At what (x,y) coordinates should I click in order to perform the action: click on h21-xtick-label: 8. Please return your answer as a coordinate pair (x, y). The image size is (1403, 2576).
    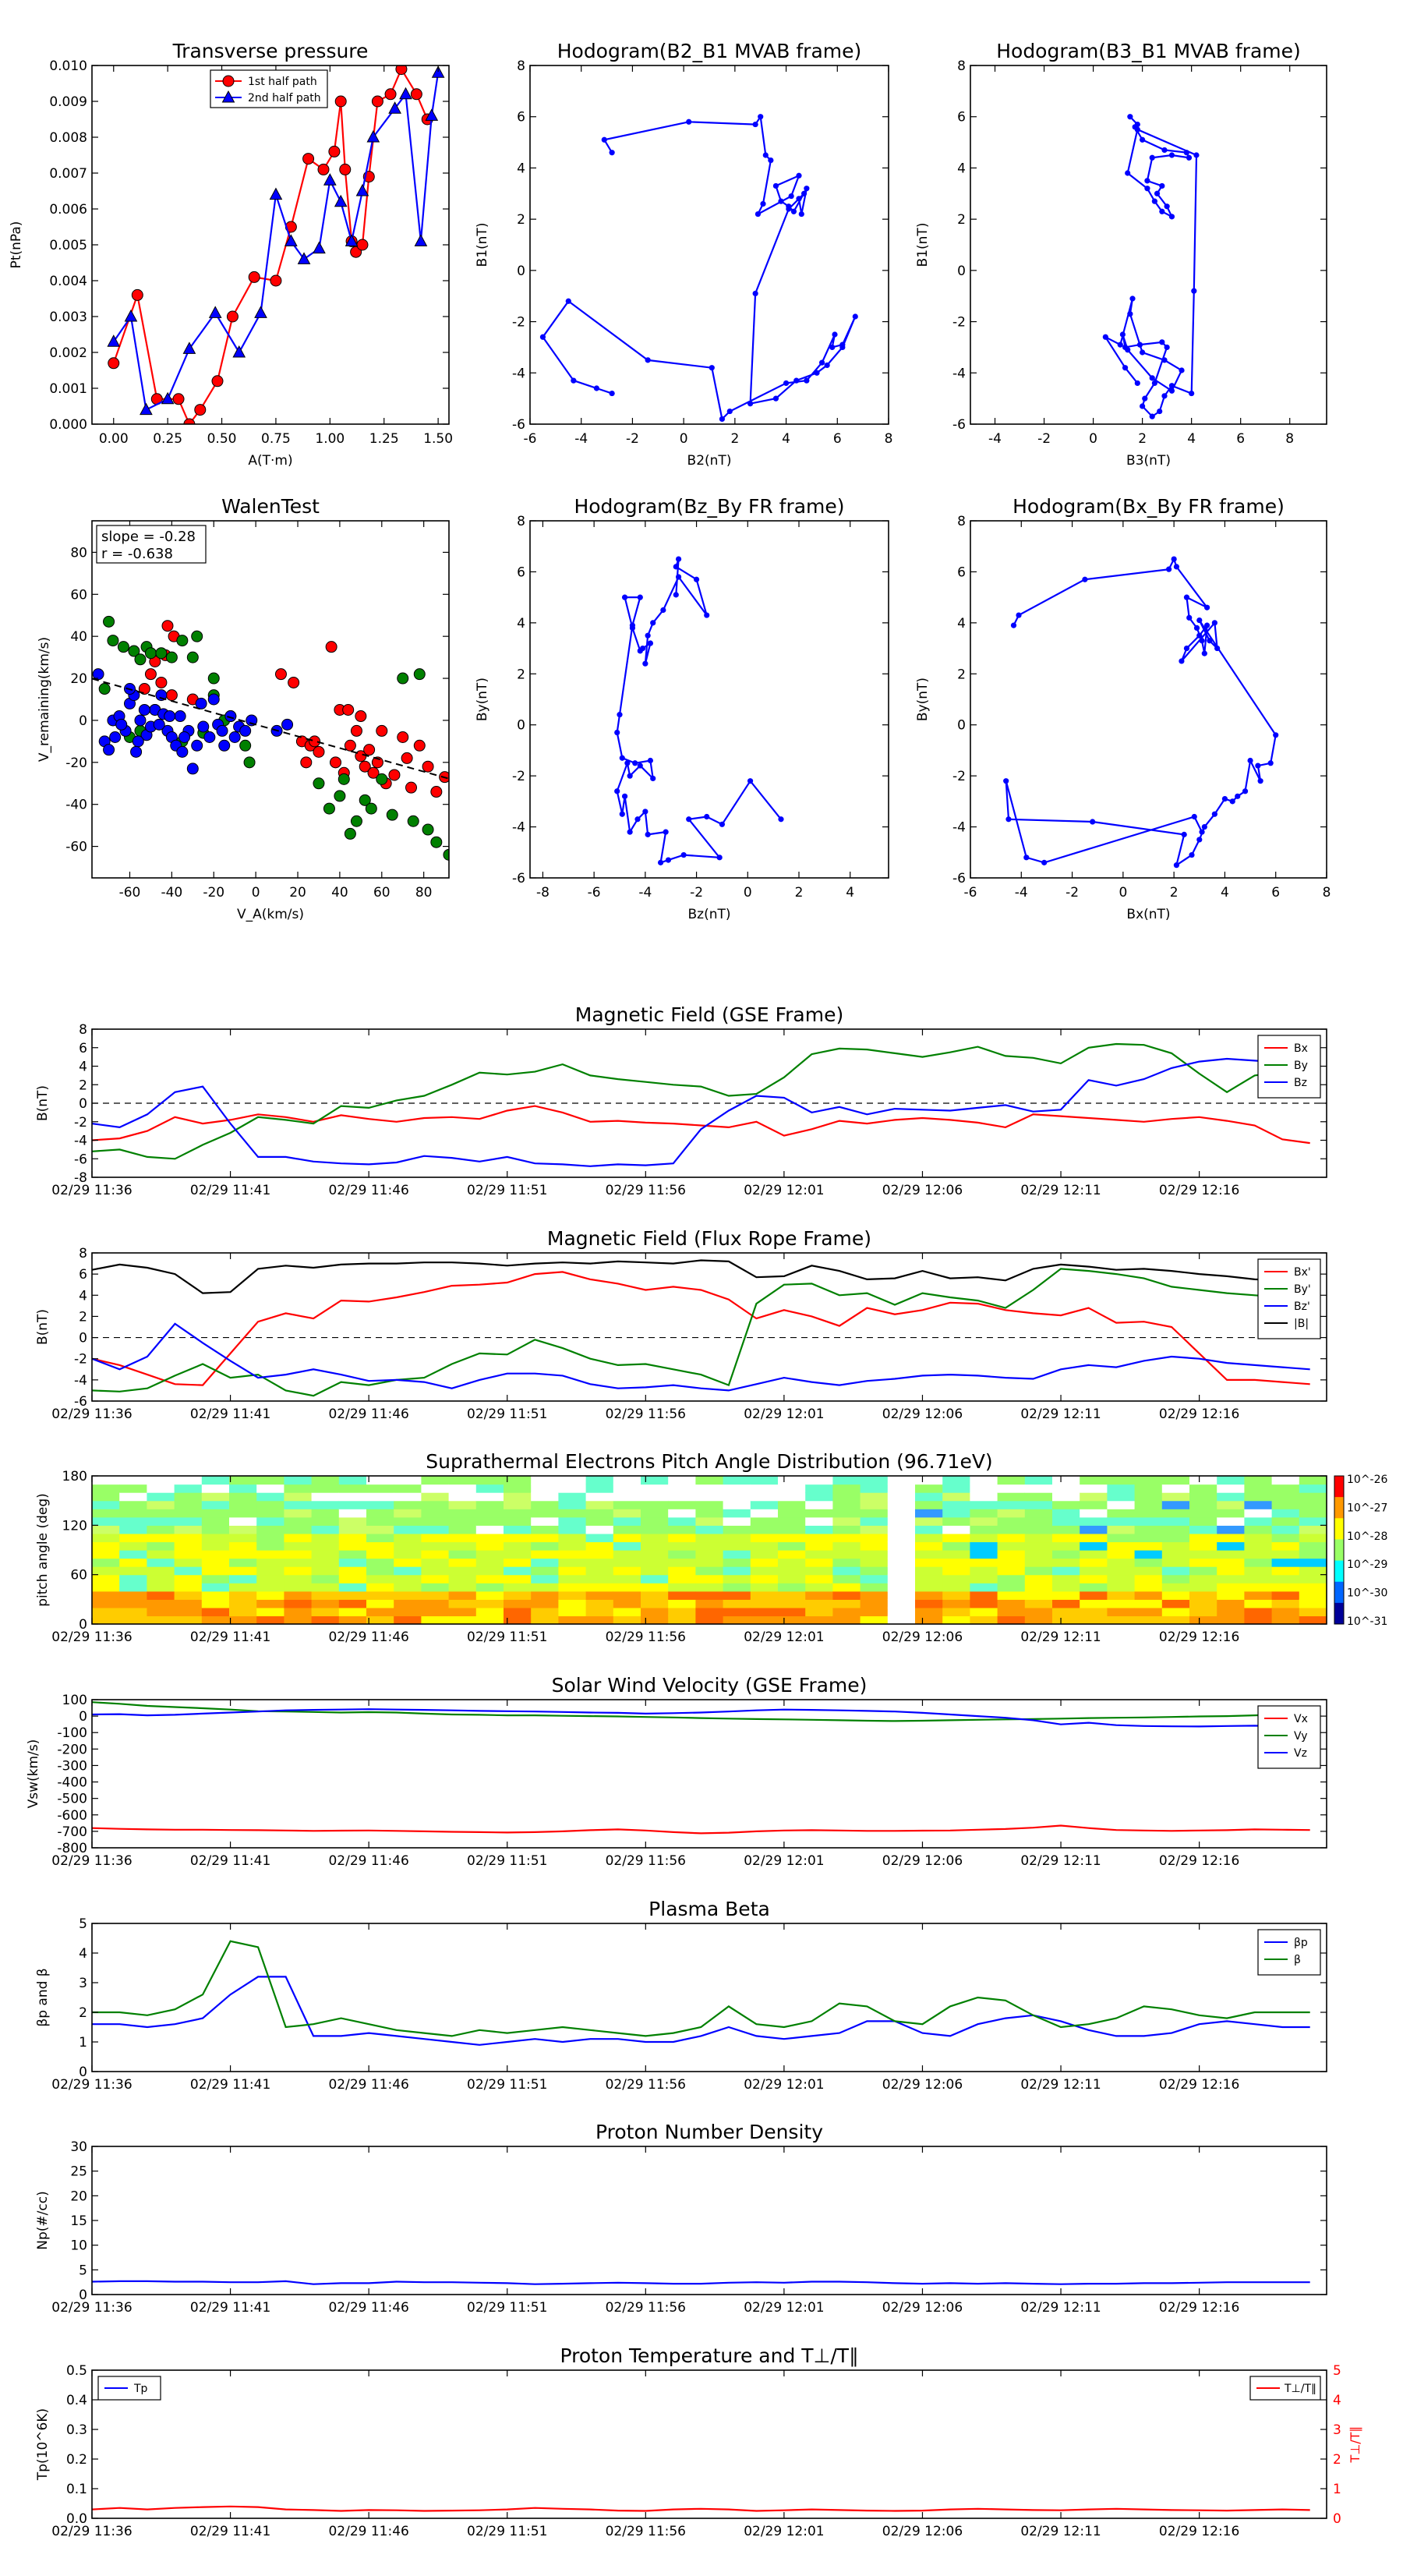
    Looking at the image, I should click on (889, 439).